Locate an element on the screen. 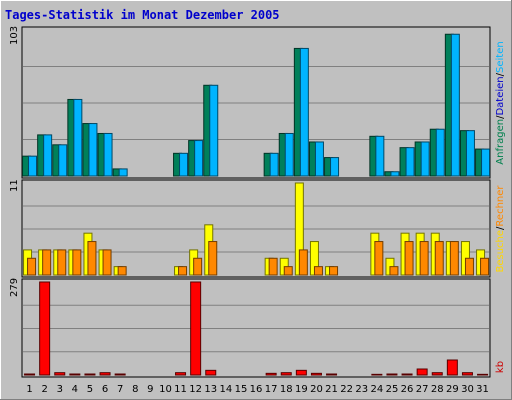 The width and height of the screenshot is (512, 400). side-legend-part: / is located at coordinates (500, 74).